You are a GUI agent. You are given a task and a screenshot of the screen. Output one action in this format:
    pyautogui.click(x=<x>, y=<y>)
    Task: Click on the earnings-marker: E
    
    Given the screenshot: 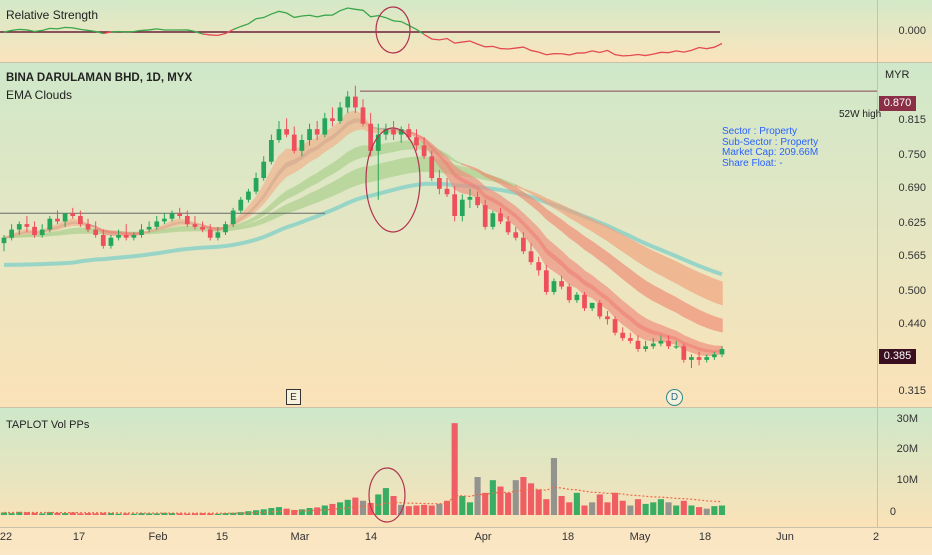 What is the action you would take?
    pyautogui.click(x=293, y=397)
    